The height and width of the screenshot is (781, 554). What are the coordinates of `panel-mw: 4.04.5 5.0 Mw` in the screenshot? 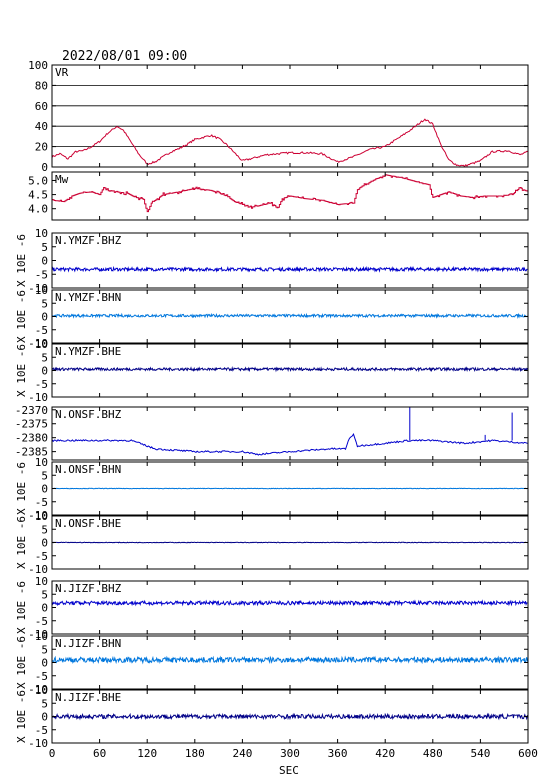 It's located at (278, 196).